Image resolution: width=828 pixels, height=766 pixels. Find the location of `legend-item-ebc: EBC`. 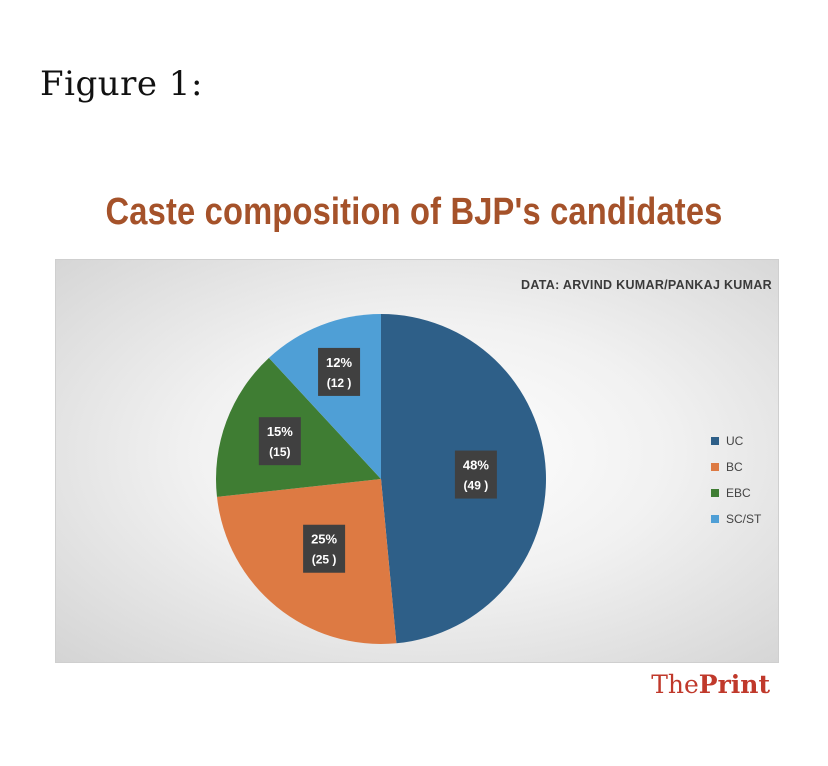

legend-item-ebc: EBC is located at coordinates (736, 493).